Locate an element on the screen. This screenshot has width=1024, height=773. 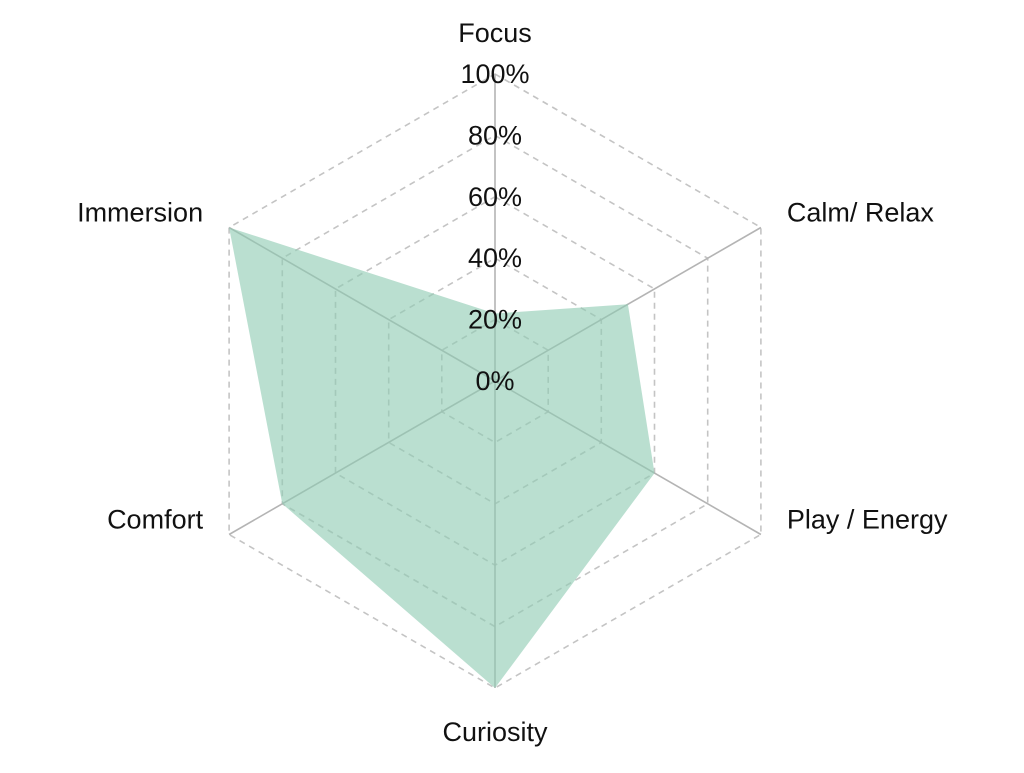
axis-label: Calm/ Relax is located at coordinates (861, 213).